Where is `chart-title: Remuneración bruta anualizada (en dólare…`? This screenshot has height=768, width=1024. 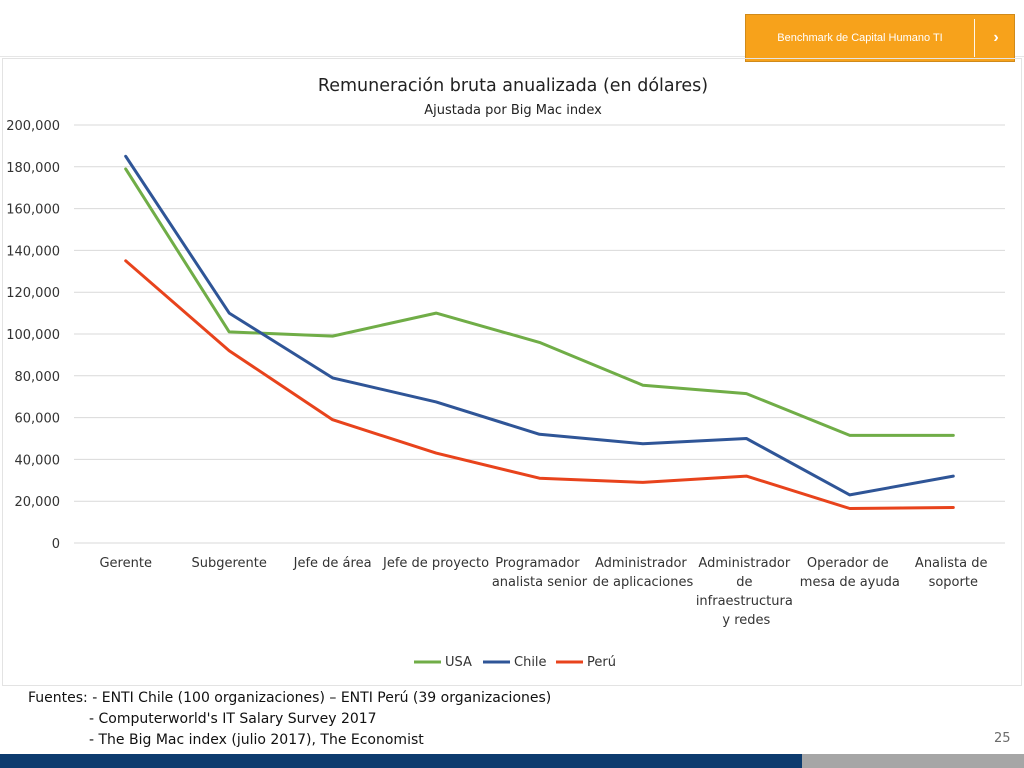
chart-title: Remuneración bruta anualizada (en dólare… is located at coordinates (513, 86).